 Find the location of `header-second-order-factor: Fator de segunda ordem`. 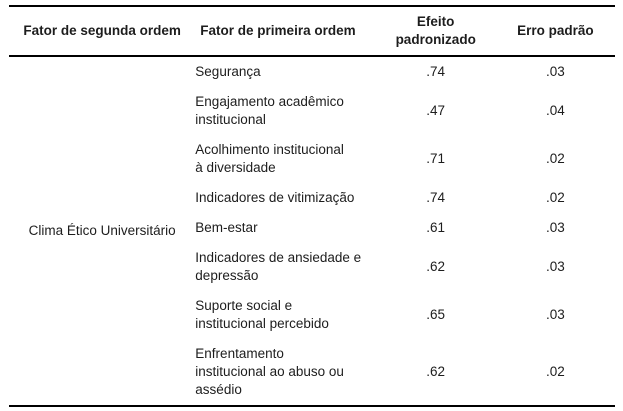

header-second-order-factor: Fator de segunda ordem is located at coordinates (102, 31).